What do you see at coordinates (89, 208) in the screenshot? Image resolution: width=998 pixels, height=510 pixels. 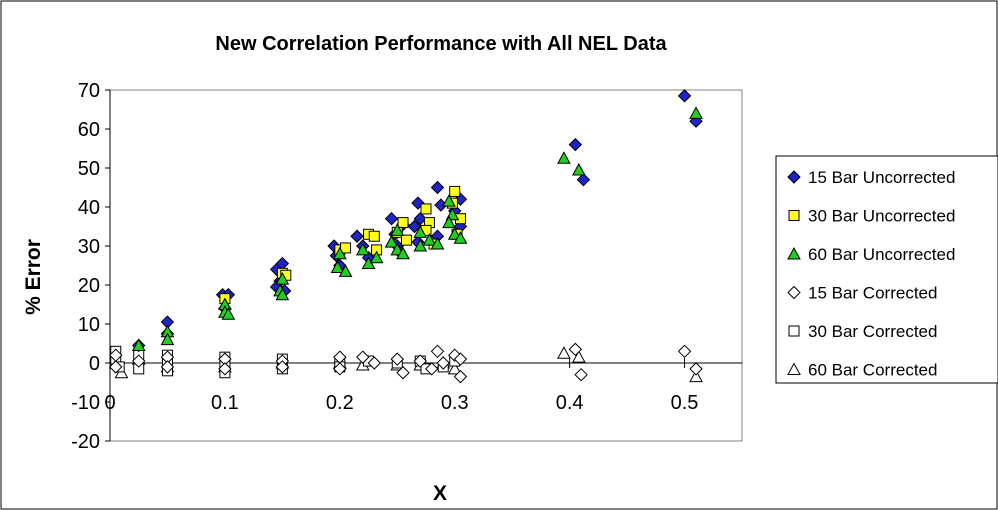 I see `y-tick-label: 40` at bounding box center [89, 208].